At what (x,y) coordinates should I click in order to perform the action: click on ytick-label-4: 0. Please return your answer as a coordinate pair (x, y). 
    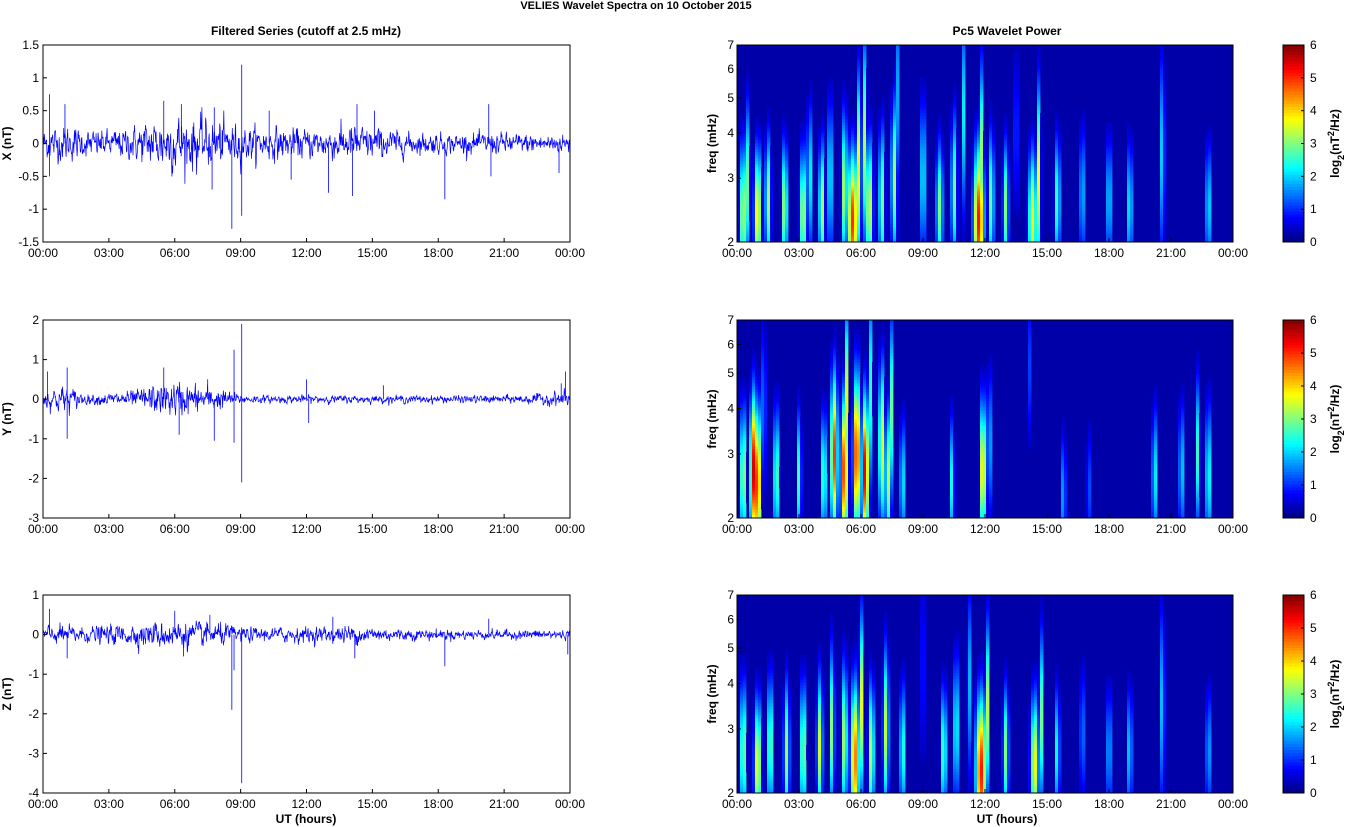
    Looking at the image, I should click on (35, 635).